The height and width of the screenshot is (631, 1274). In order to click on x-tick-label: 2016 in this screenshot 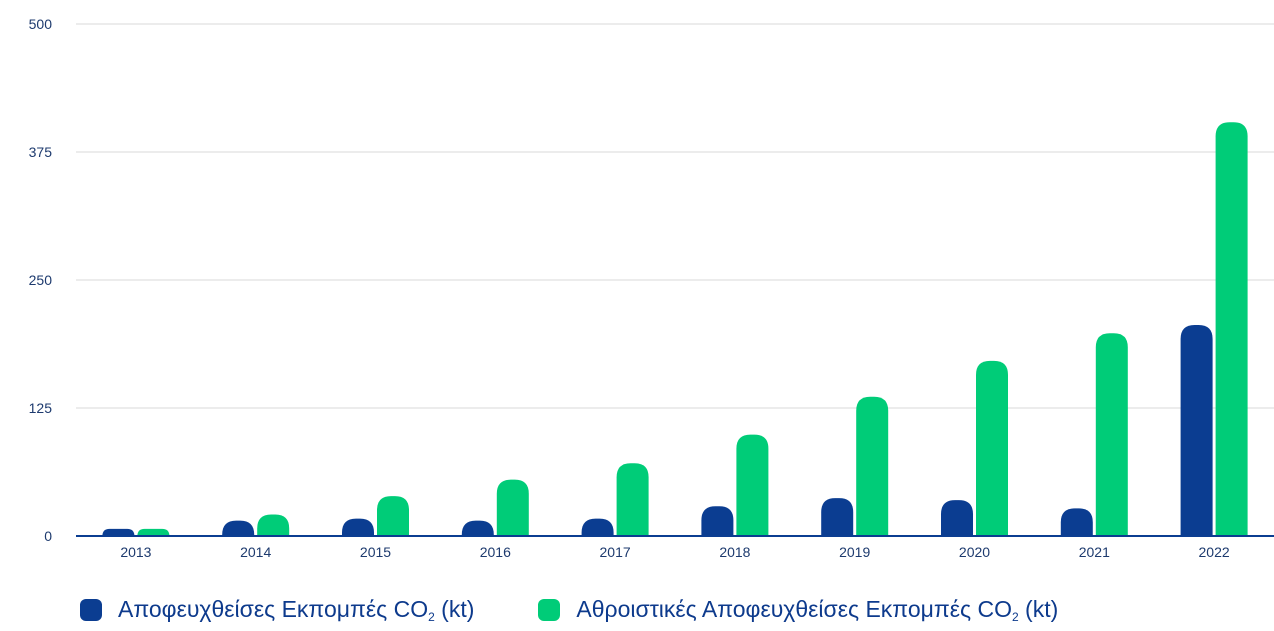, I will do `click(495, 552)`.